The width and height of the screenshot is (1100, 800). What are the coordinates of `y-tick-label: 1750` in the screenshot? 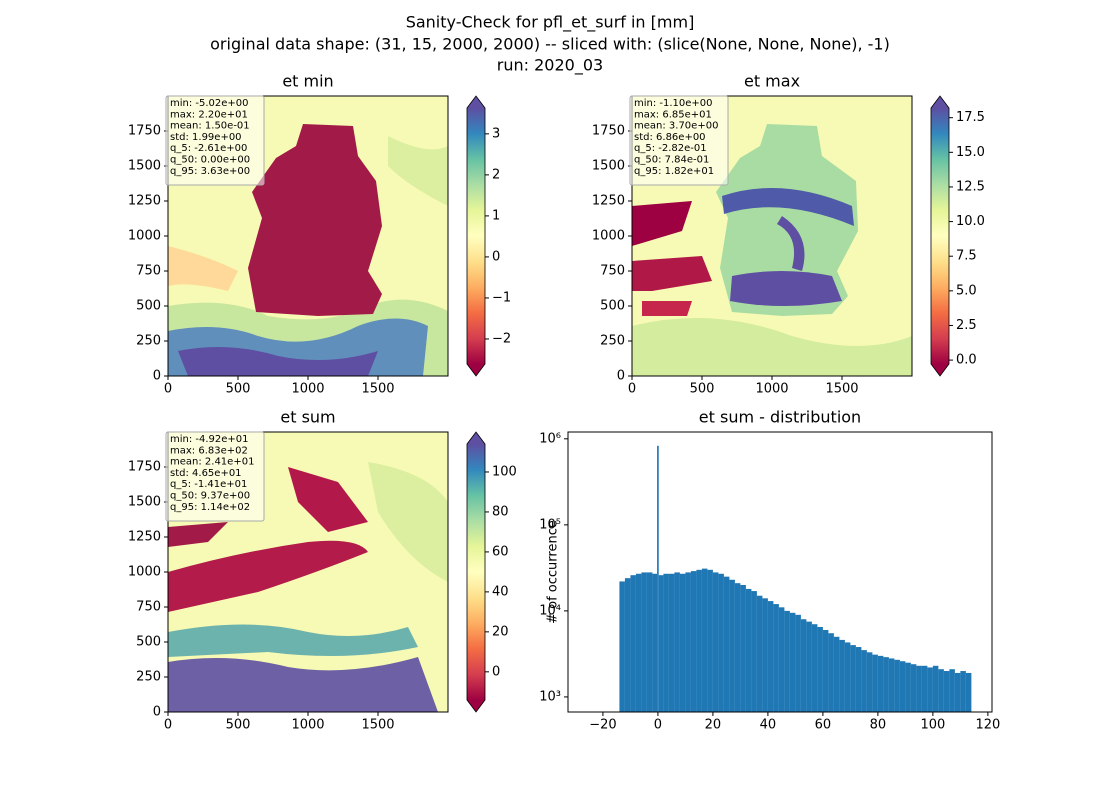 It's located at (144, 131).